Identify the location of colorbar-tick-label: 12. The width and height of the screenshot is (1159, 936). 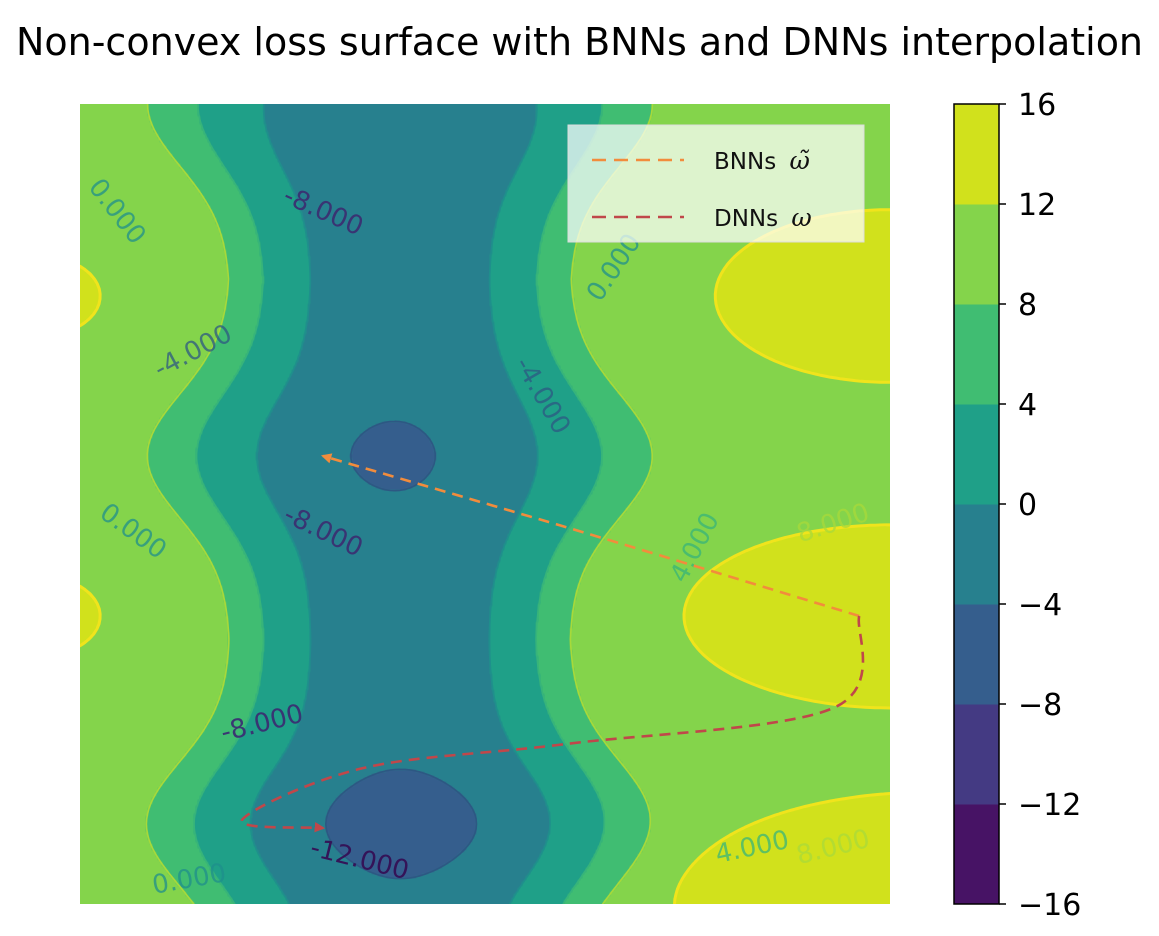
(1037, 205).